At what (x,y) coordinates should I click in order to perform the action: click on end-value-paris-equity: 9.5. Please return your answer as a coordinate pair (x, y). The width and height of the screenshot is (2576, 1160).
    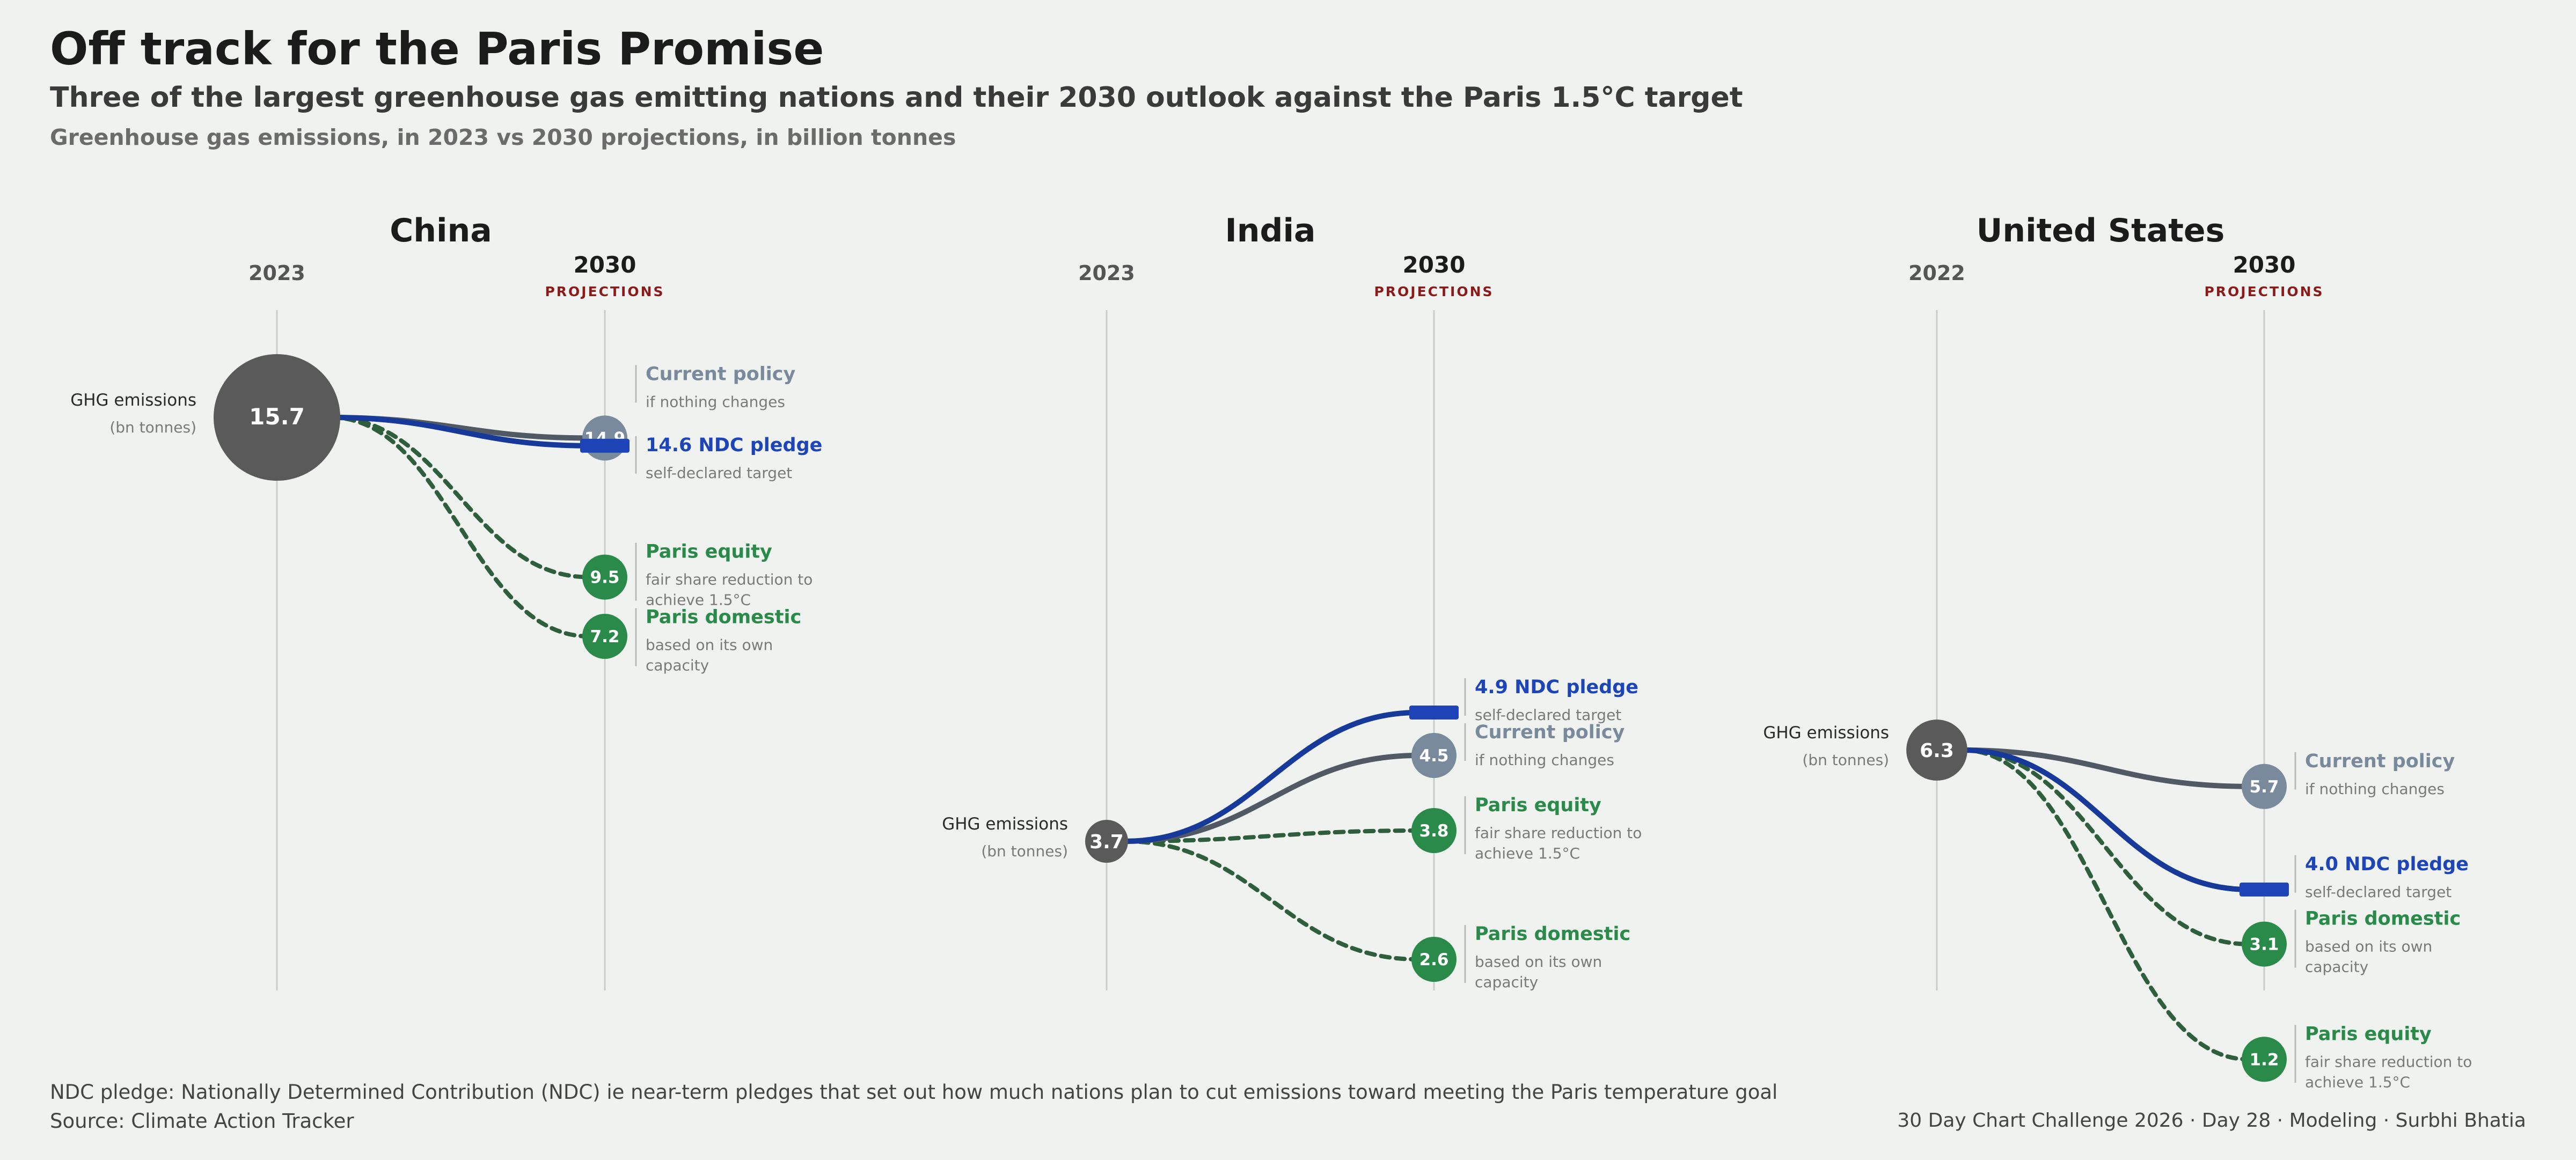
    Looking at the image, I should click on (605, 578).